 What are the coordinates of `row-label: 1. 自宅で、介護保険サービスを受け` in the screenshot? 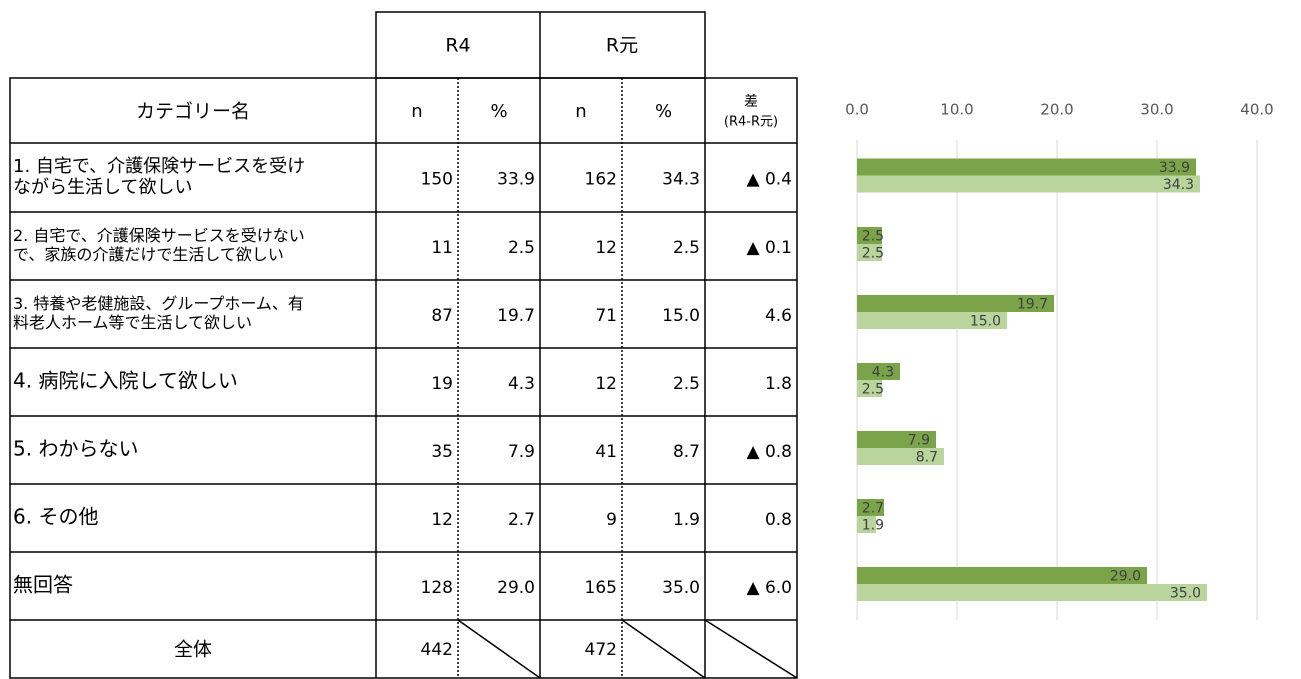 It's located at (159, 166).